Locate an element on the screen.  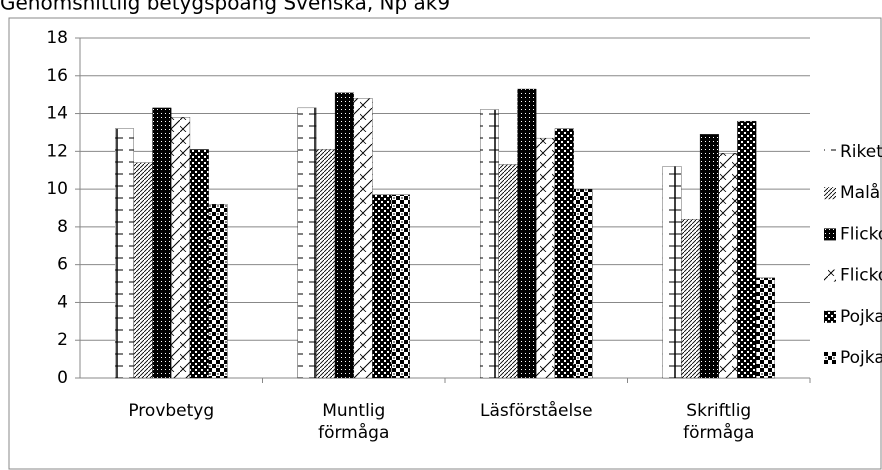
y-tick-label: 10 is located at coordinates (57, 189).